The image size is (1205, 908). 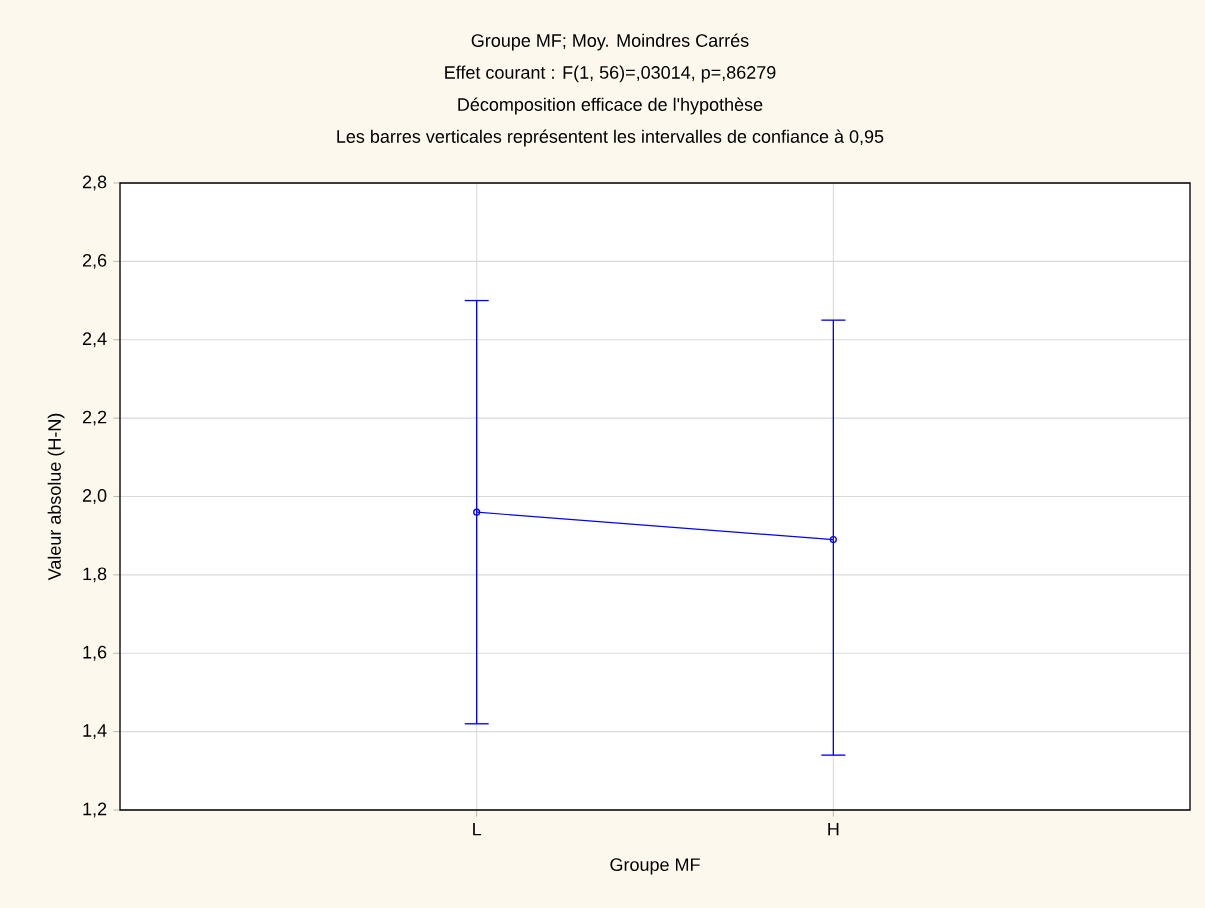 What do you see at coordinates (94, 418) in the screenshot?
I see `y-tick-label: 2,2` at bounding box center [94, 418].